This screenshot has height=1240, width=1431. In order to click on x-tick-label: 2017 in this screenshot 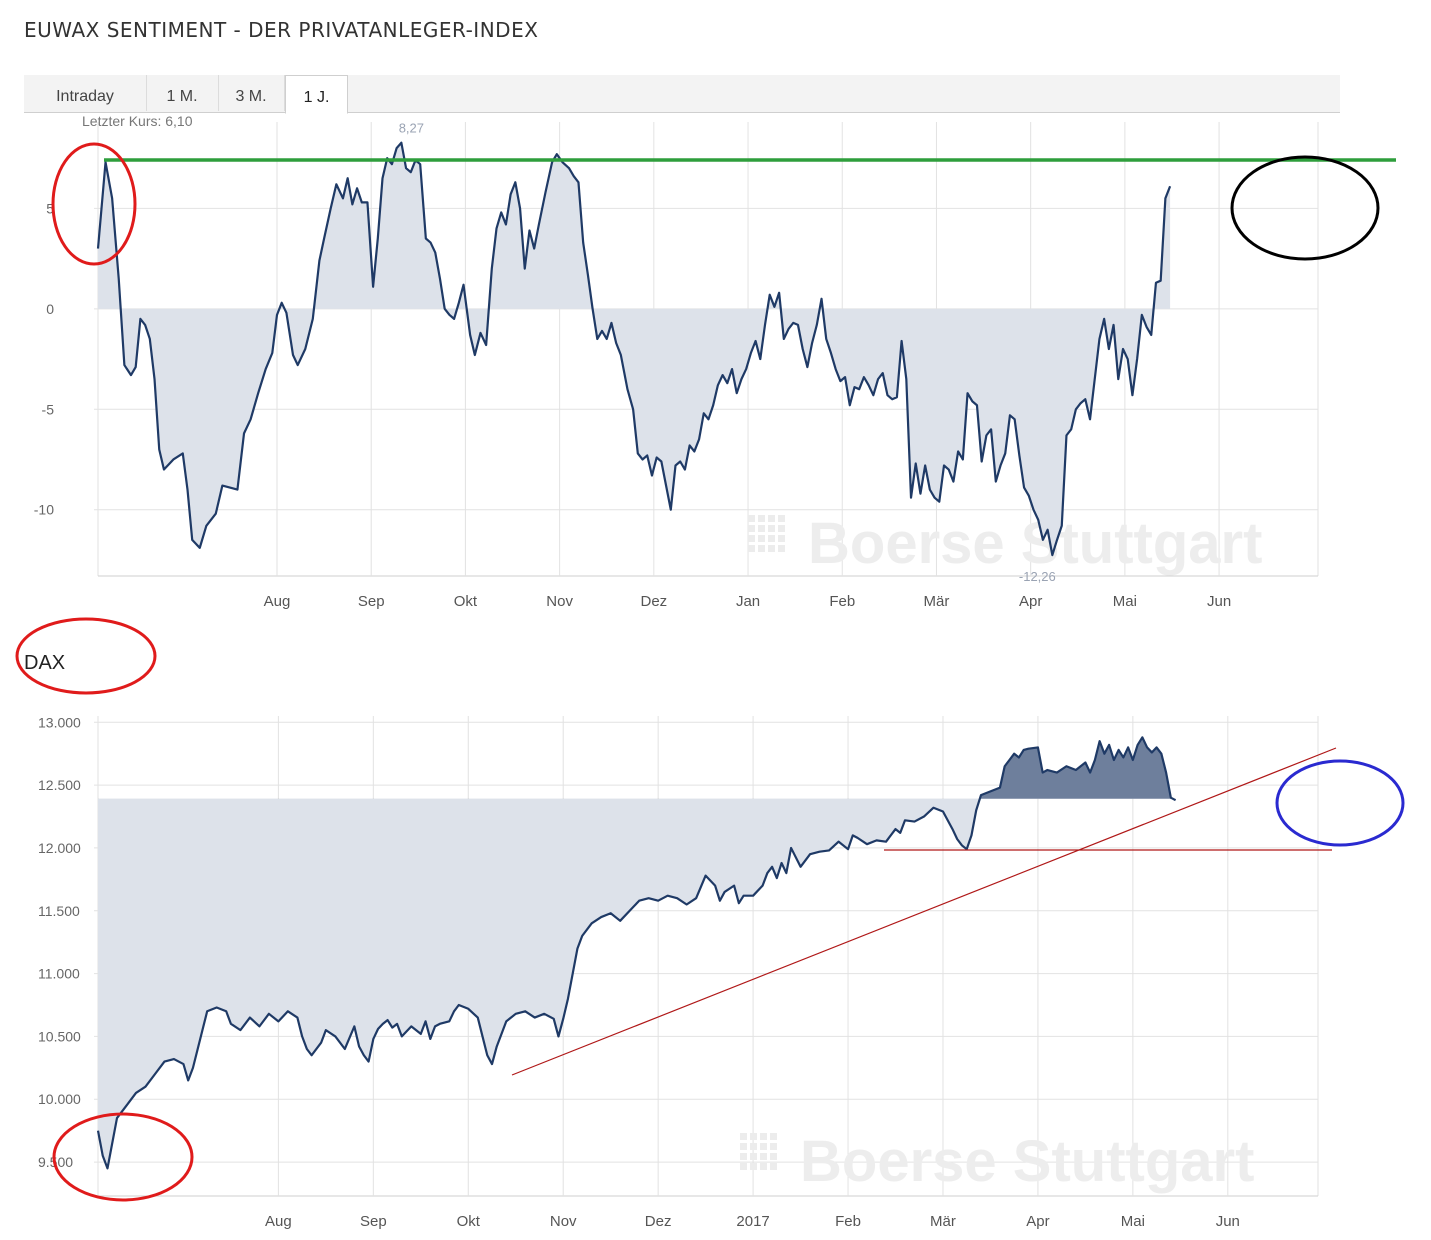, I will do `click(752, 1221)`.